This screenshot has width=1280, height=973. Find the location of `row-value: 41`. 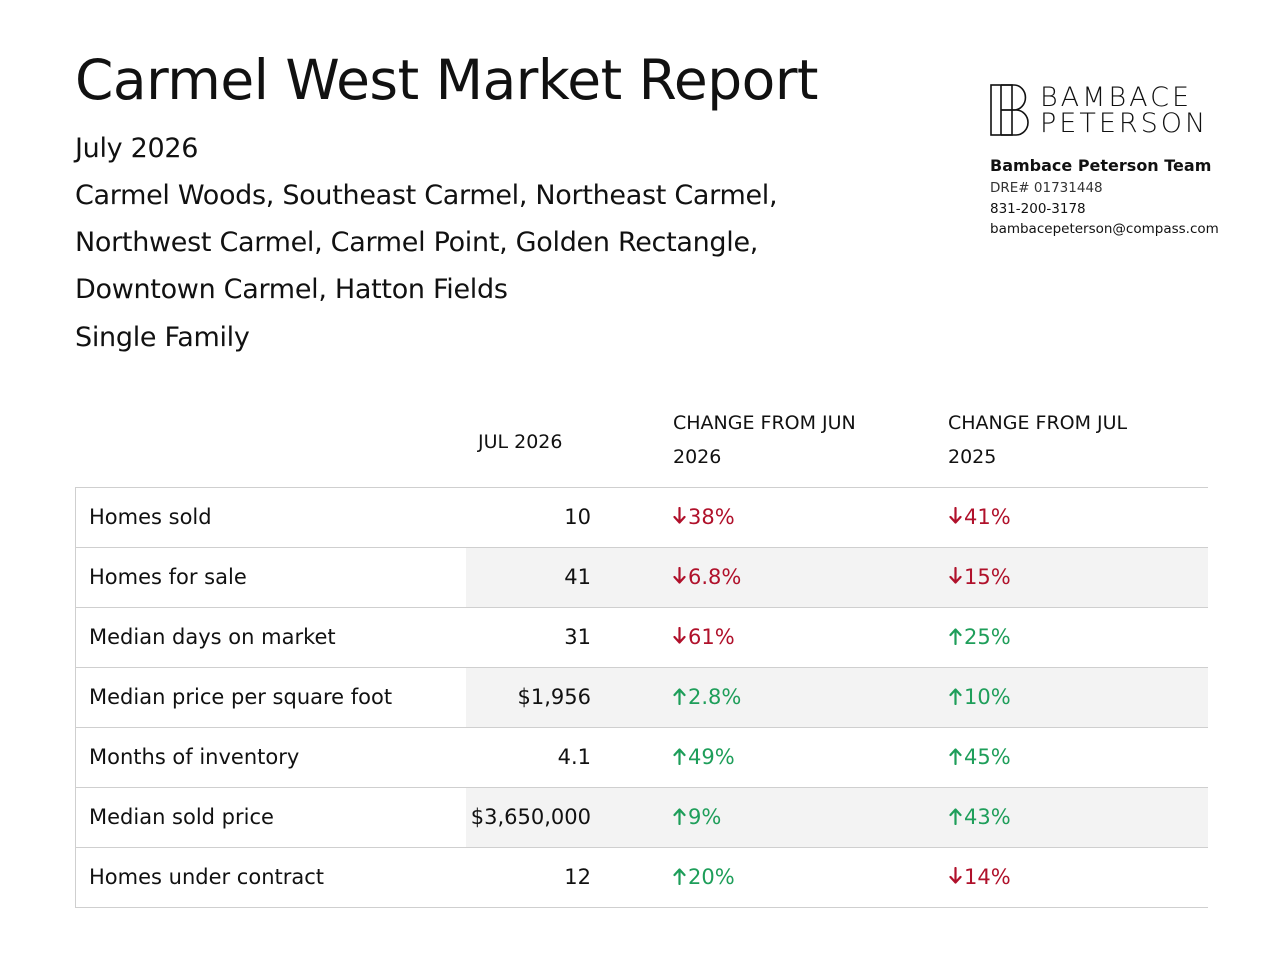

row-value: 41 is located at coordinates (577, 577).